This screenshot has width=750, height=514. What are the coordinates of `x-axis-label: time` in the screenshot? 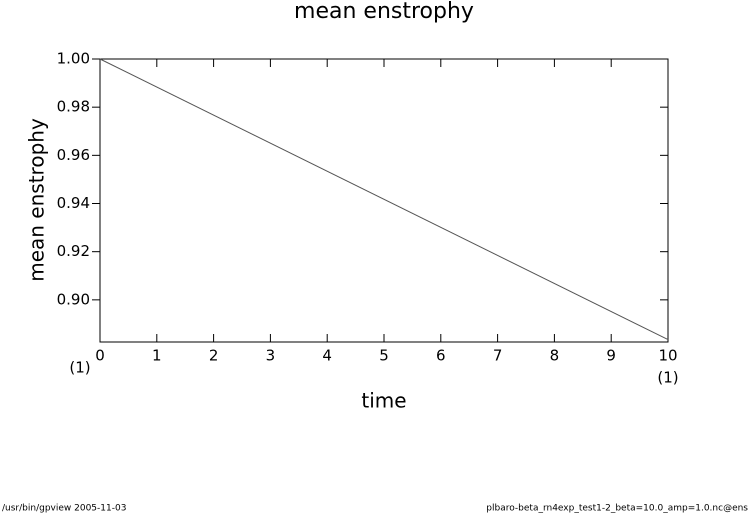 It's located at (383, 401).